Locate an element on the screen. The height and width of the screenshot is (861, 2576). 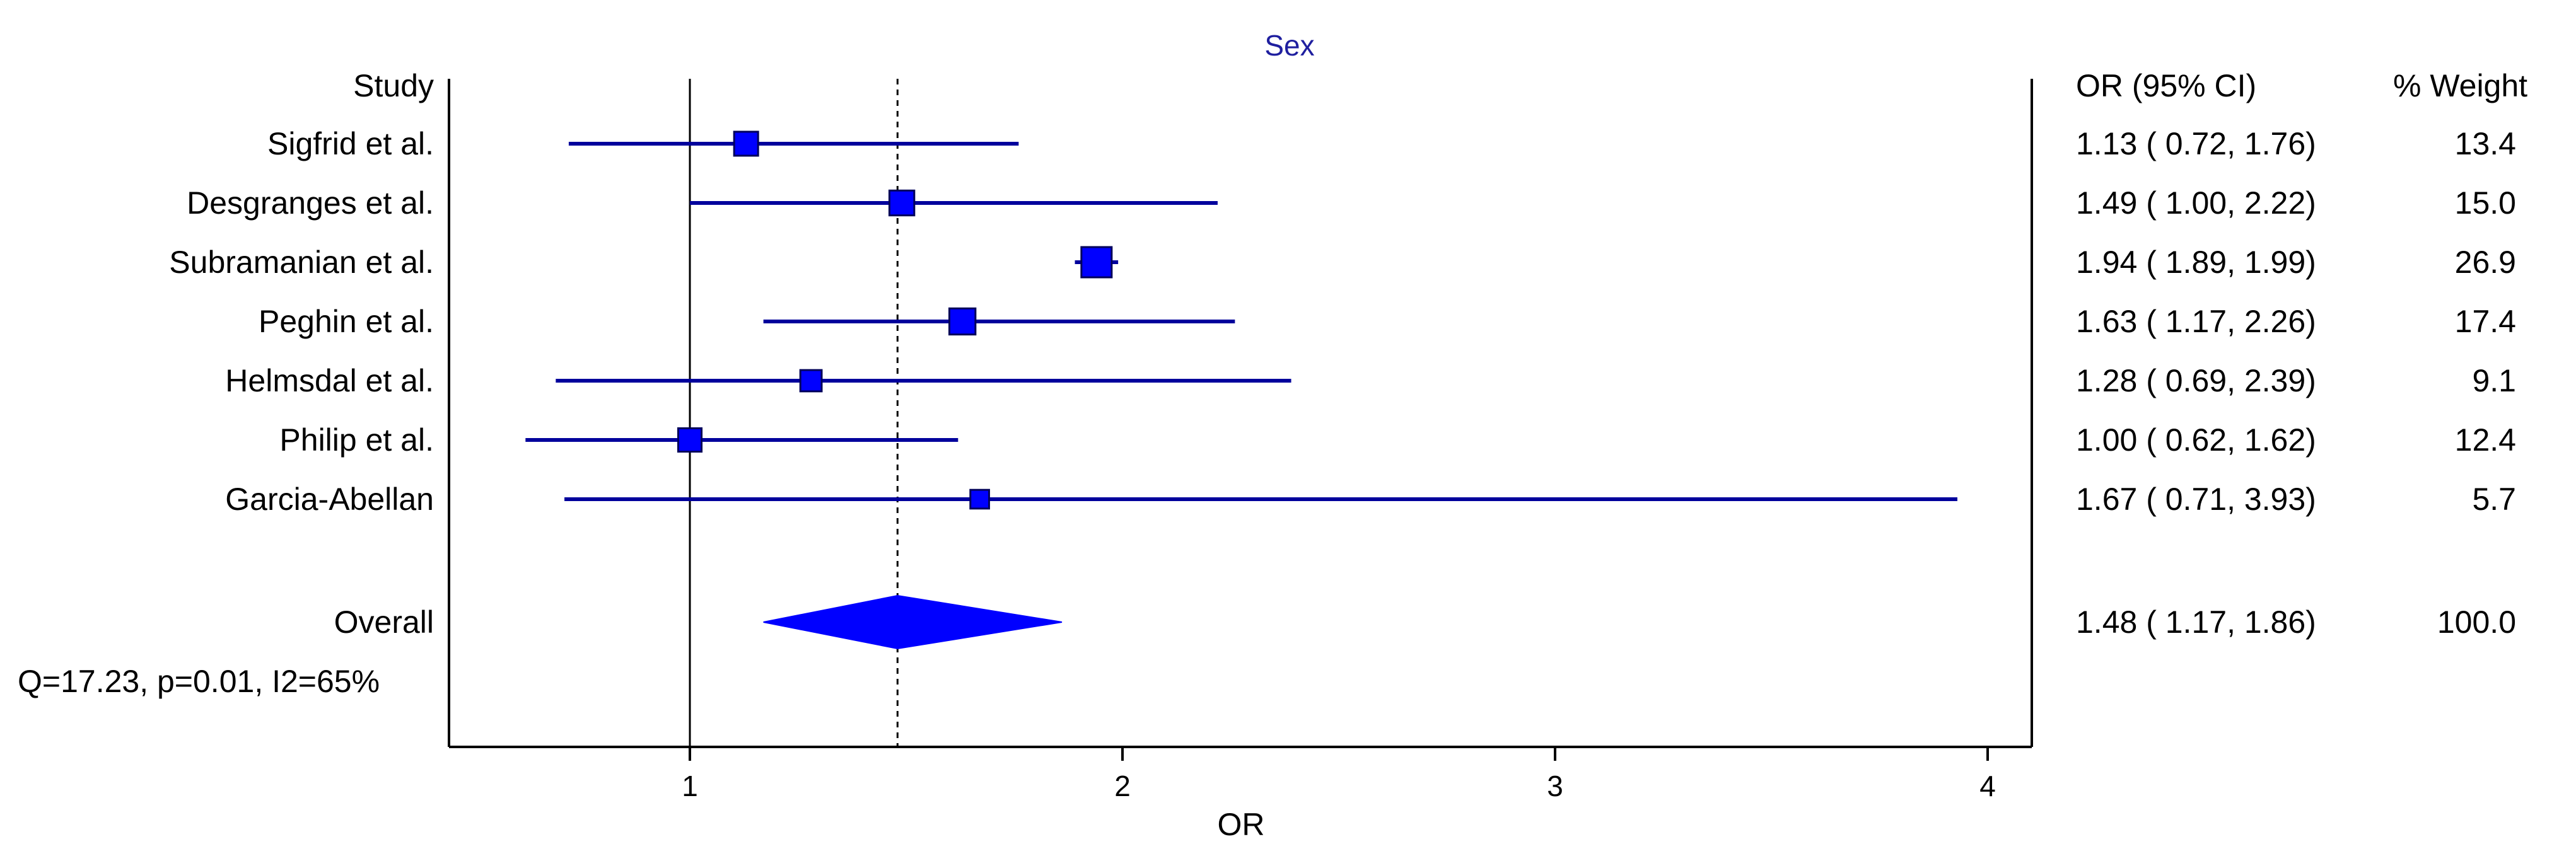
study-estimate-text: 1.94 ( 1.89, 1.99) is located at coordinates (2196, 263).